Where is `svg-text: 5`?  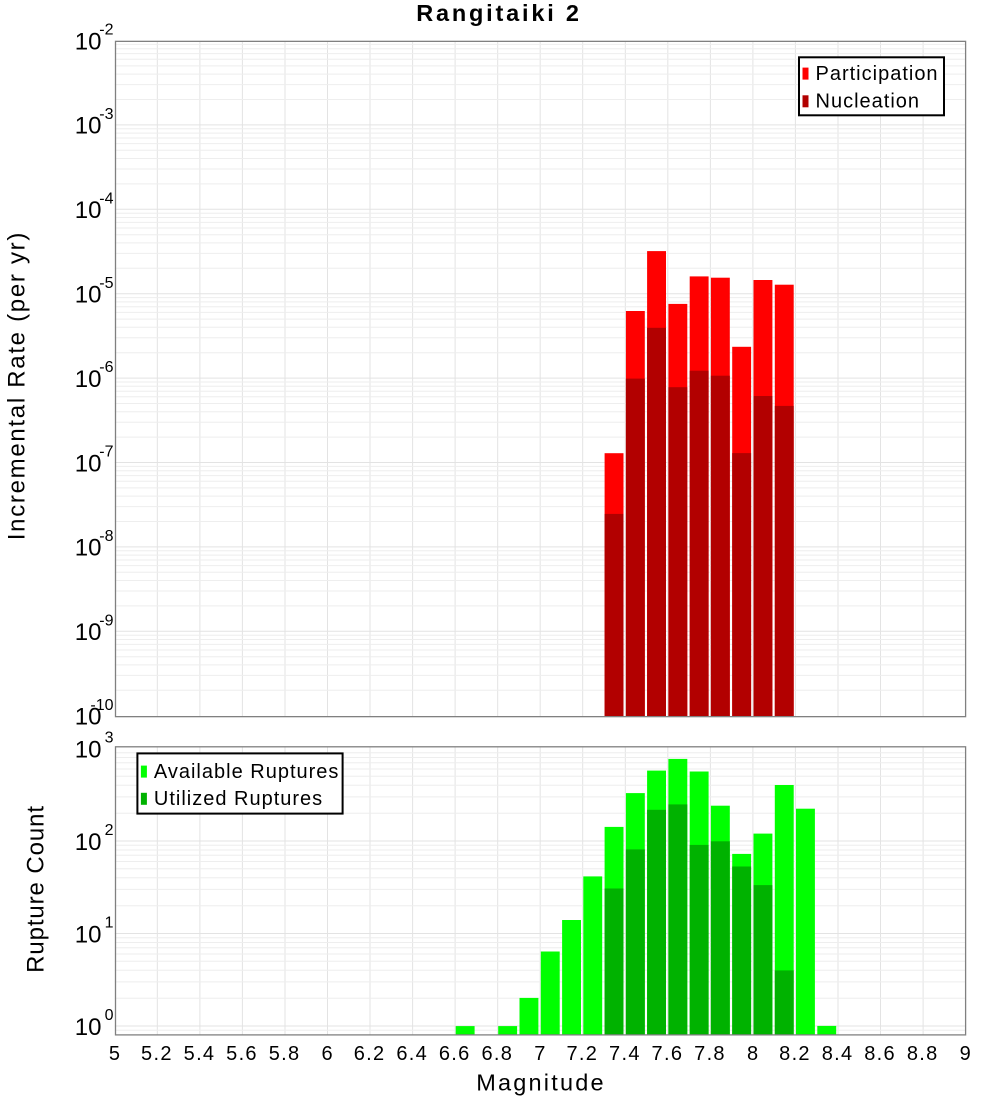 svg-text: 5 is located at coordinates (114, 1054).